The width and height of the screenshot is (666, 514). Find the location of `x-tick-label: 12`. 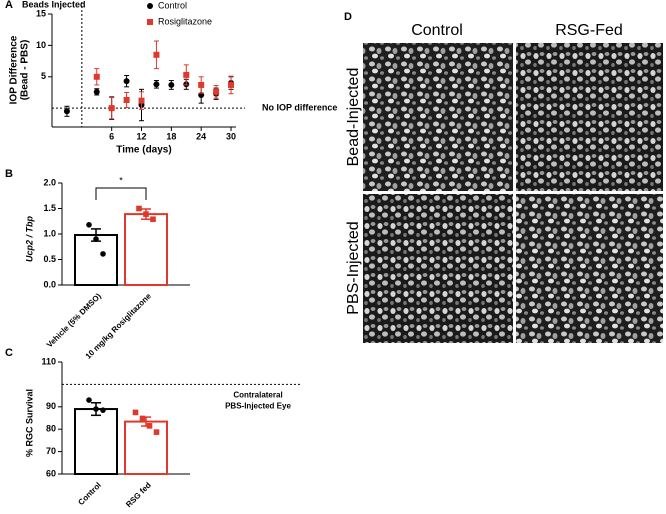

x-tick-label: 12 is located at coordinates (142, 136).